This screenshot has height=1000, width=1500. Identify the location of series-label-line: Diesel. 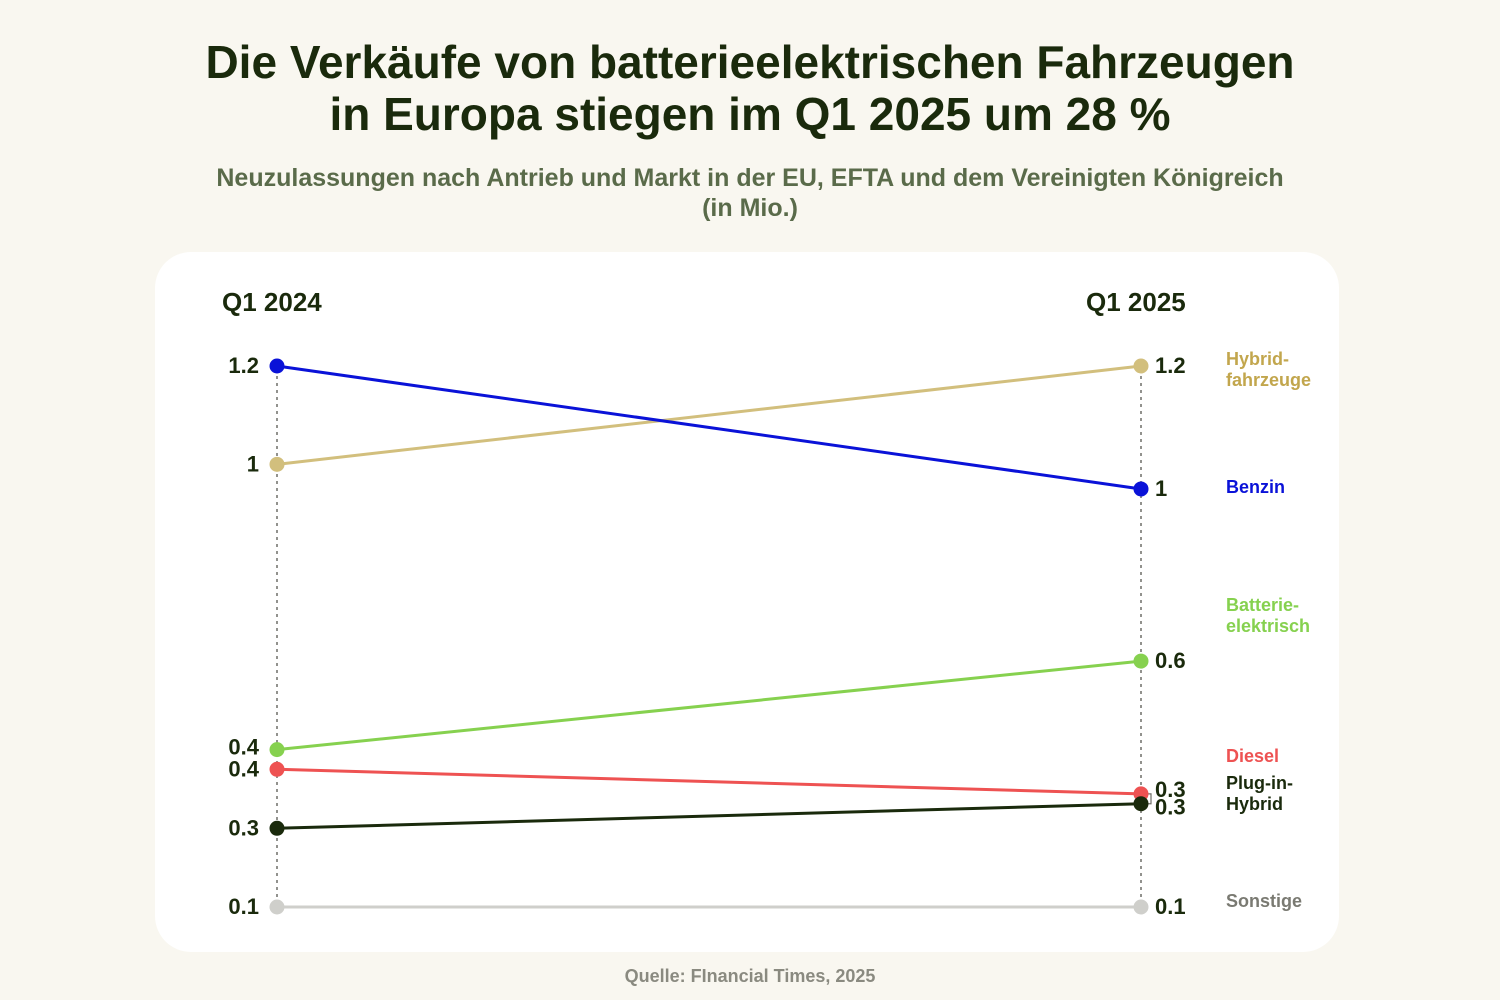
(1252, 756).